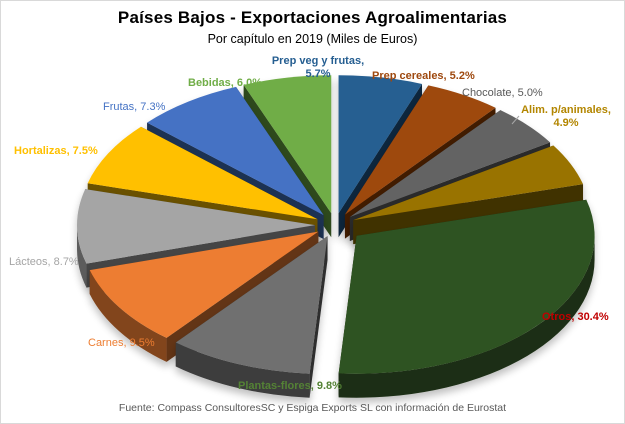  What do you see at coordinates (318, 67) in the screenshot?
I see `label-prep-veg-frutas: Prep veg y frutas, 5.7%` at bounding box center [318, 67].